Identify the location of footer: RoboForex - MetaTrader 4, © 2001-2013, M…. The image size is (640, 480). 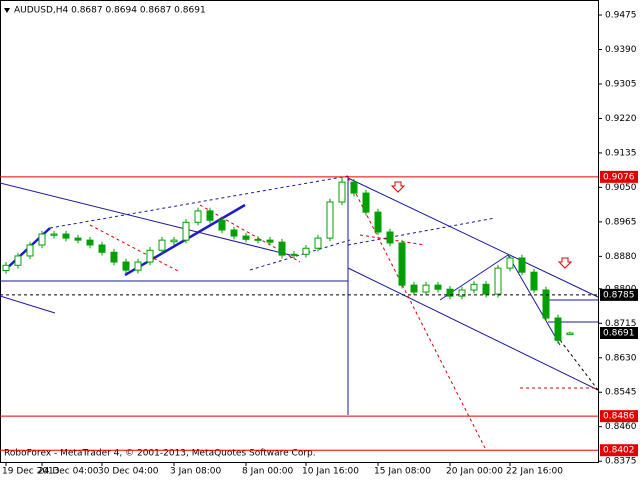
(160, 454).